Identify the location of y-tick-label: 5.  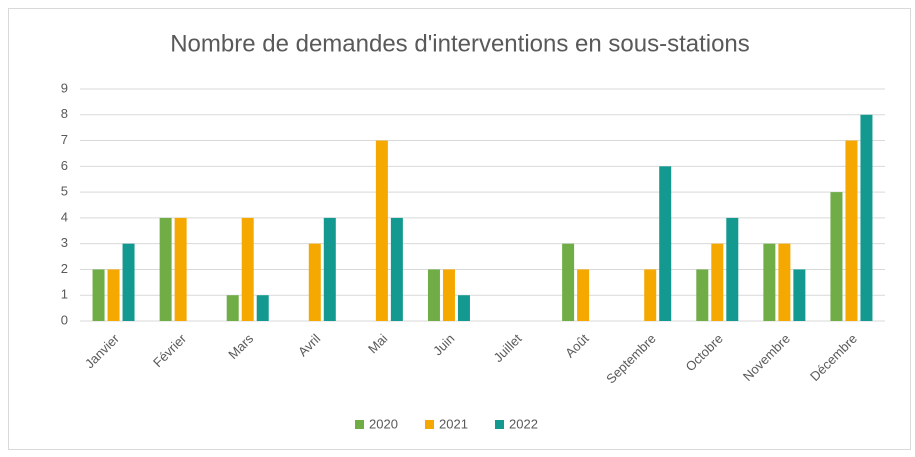
(64, 191).